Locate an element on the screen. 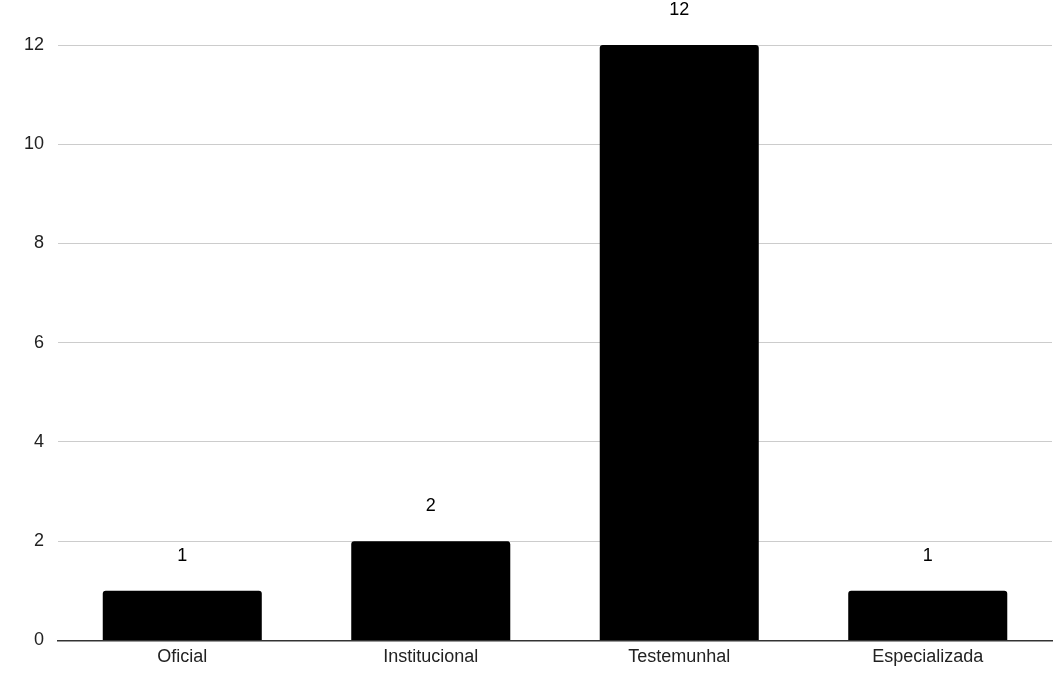  y-tick-label: 8 is located at coordinates (39, 242).